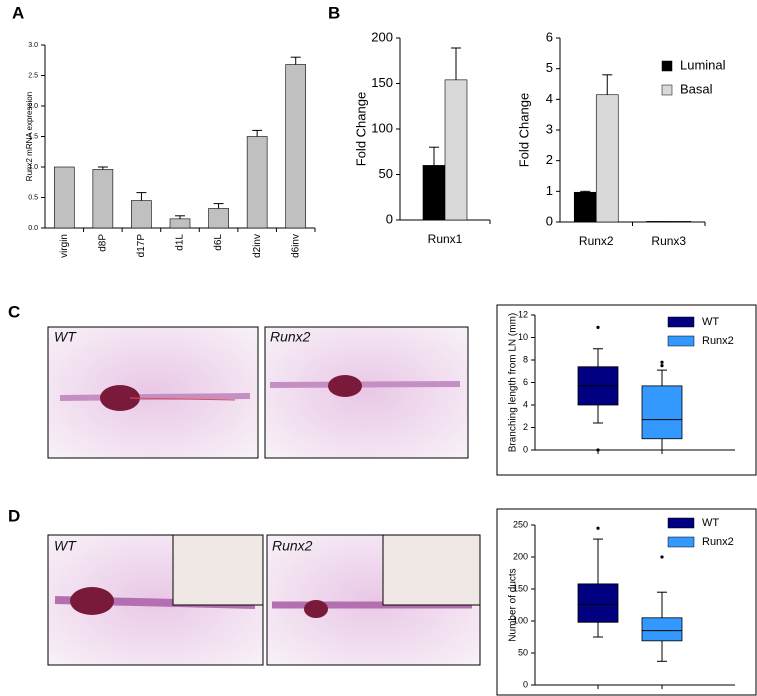 The width and height of the screenshot is (757, 696). What do you see at coordinates (334, 12) in the screenshot?
I see `panel-label: B` at bounding box center [334, 12].